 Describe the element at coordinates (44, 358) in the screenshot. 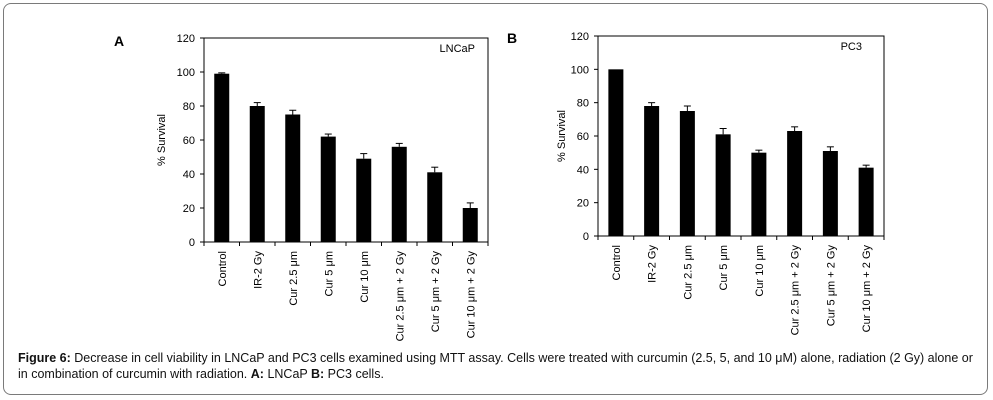

I see `caption-label: Figure 6:` at that location.